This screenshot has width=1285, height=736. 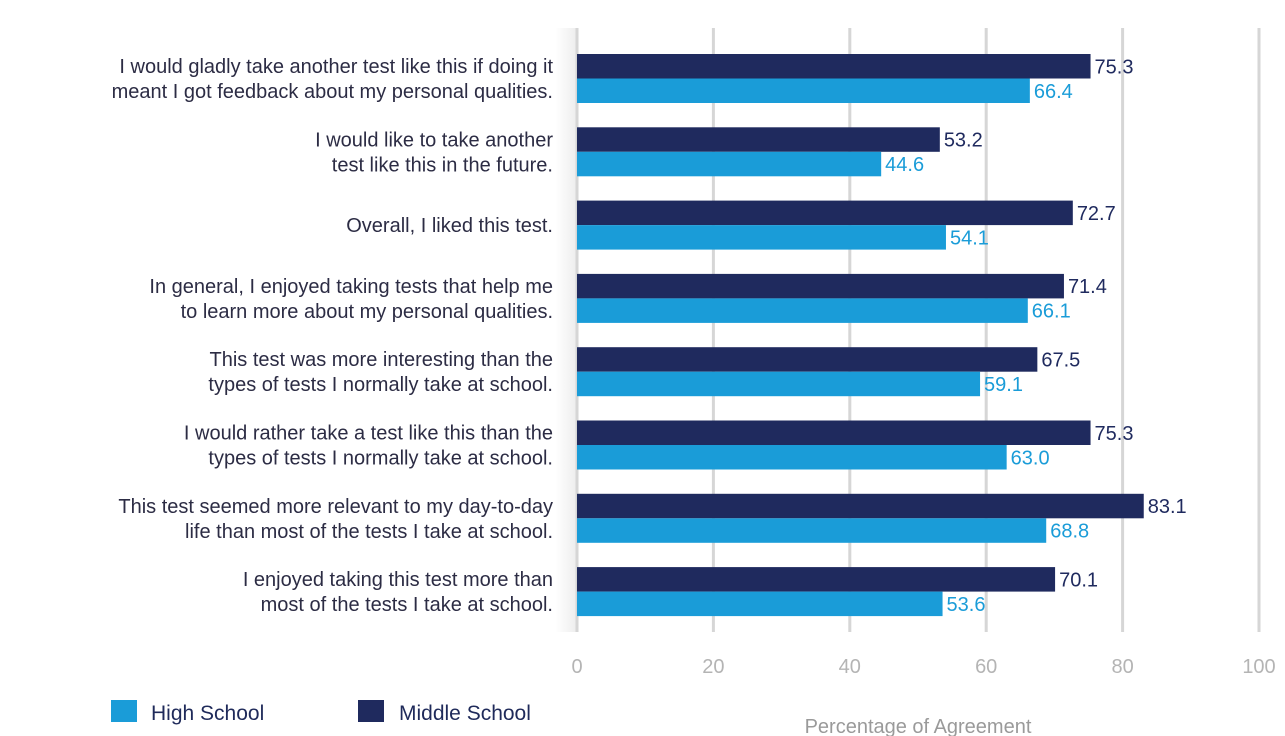 What do you see at coordinates (1069, 532) in the screenshot?
I see `data-label: 68.8` at bounding box center [1069, 532].